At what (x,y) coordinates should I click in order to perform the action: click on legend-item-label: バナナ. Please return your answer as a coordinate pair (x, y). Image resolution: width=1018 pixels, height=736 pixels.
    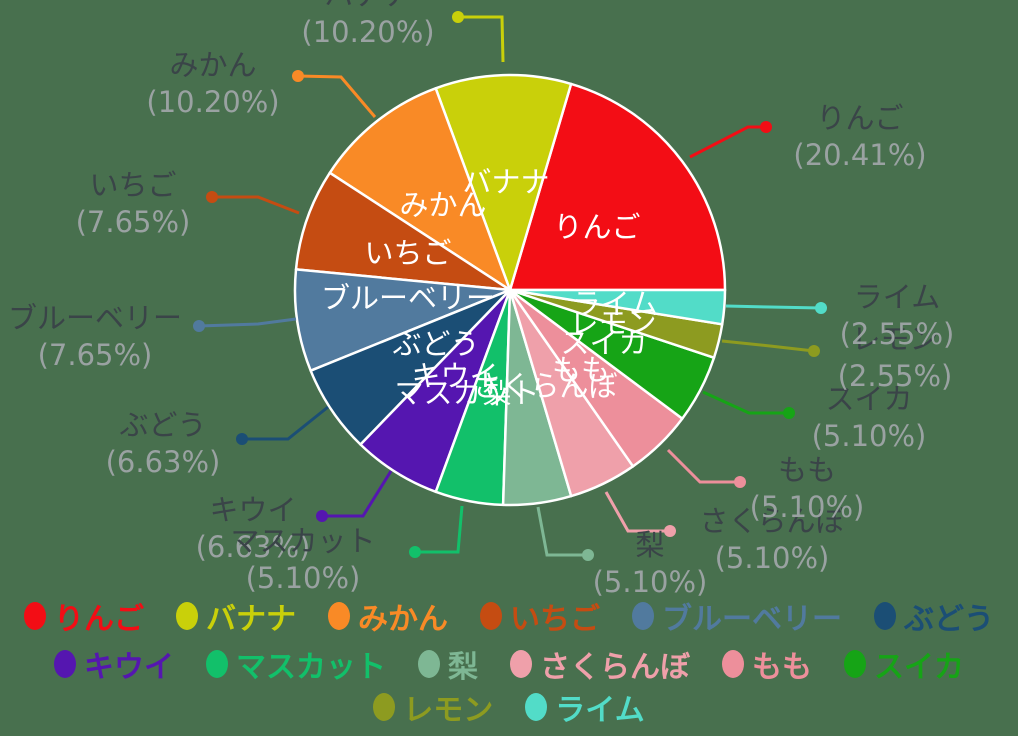
    Looking at the image, I should click on (251, 619).